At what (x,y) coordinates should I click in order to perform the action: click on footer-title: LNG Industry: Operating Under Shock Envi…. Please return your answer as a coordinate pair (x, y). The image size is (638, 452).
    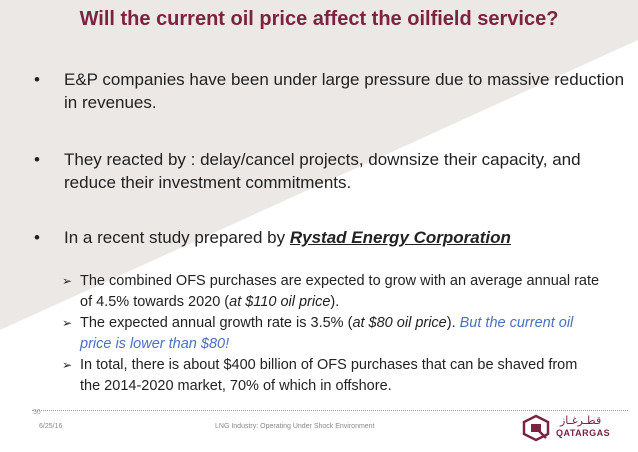
    Looking at the image, I should click on (295, 426).